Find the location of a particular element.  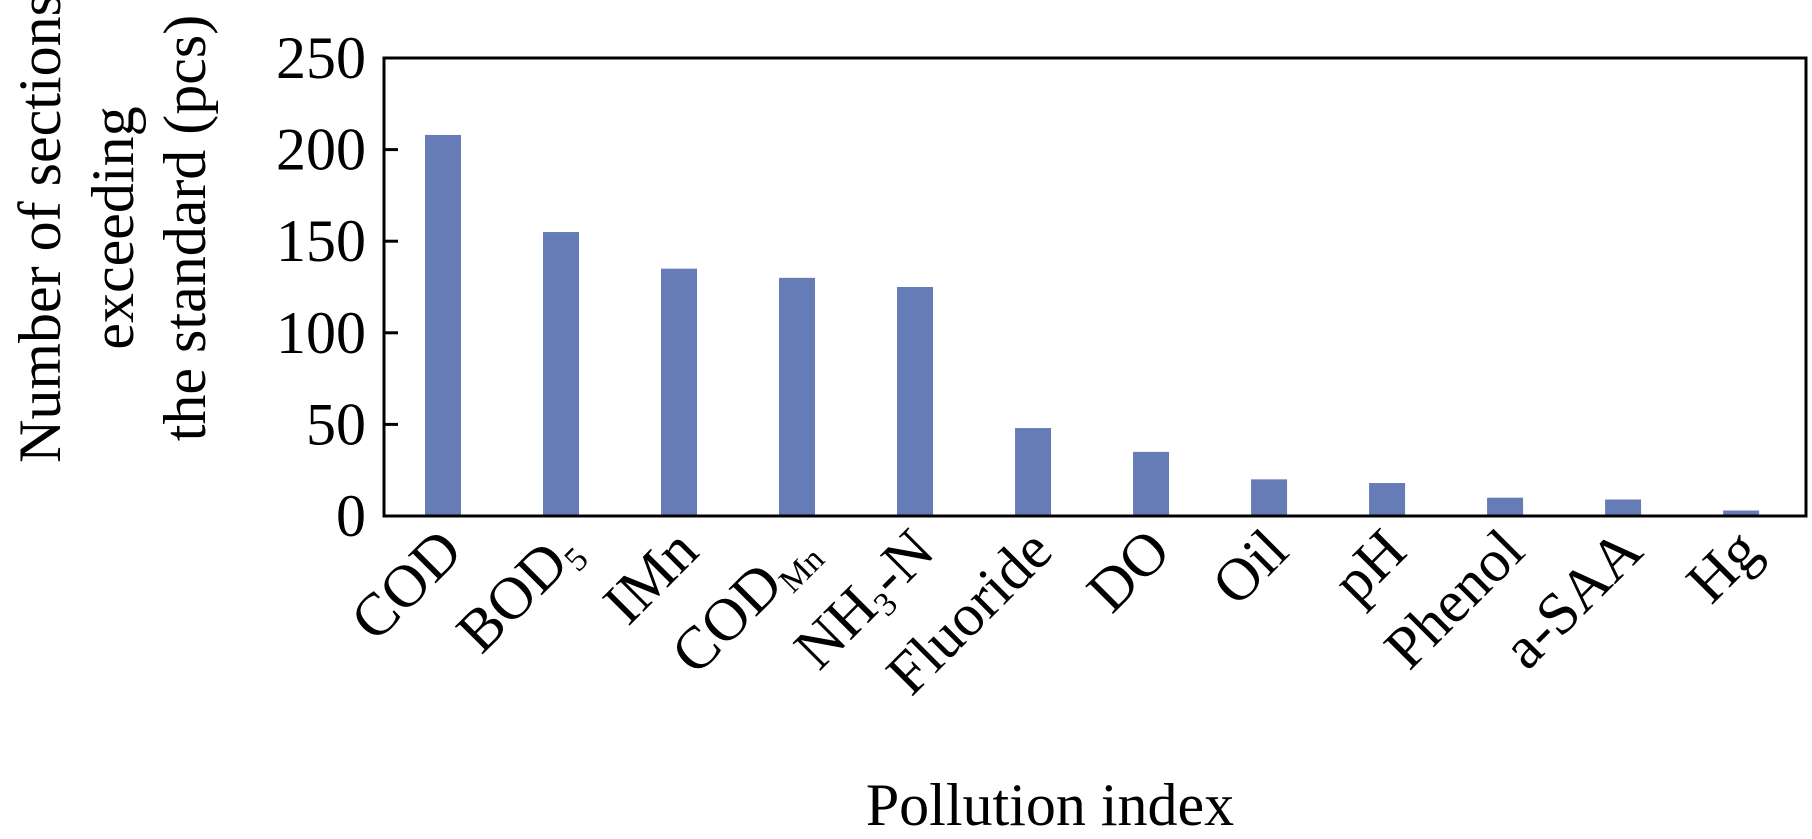

x-tick-label: Hg is located at coordinates (1723, 566).